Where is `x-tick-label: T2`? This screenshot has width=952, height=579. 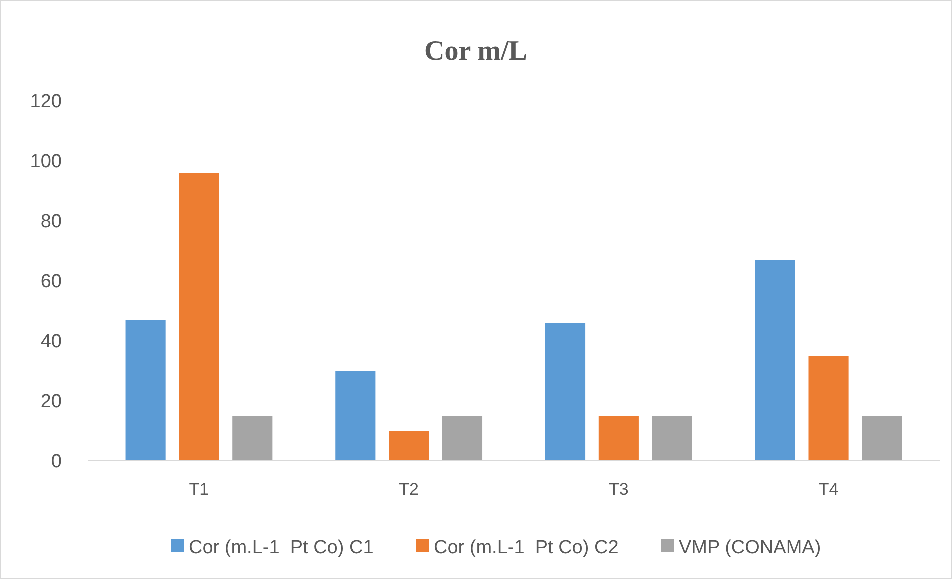
x-tick-label: T2 is located at coordinates (409, 489).